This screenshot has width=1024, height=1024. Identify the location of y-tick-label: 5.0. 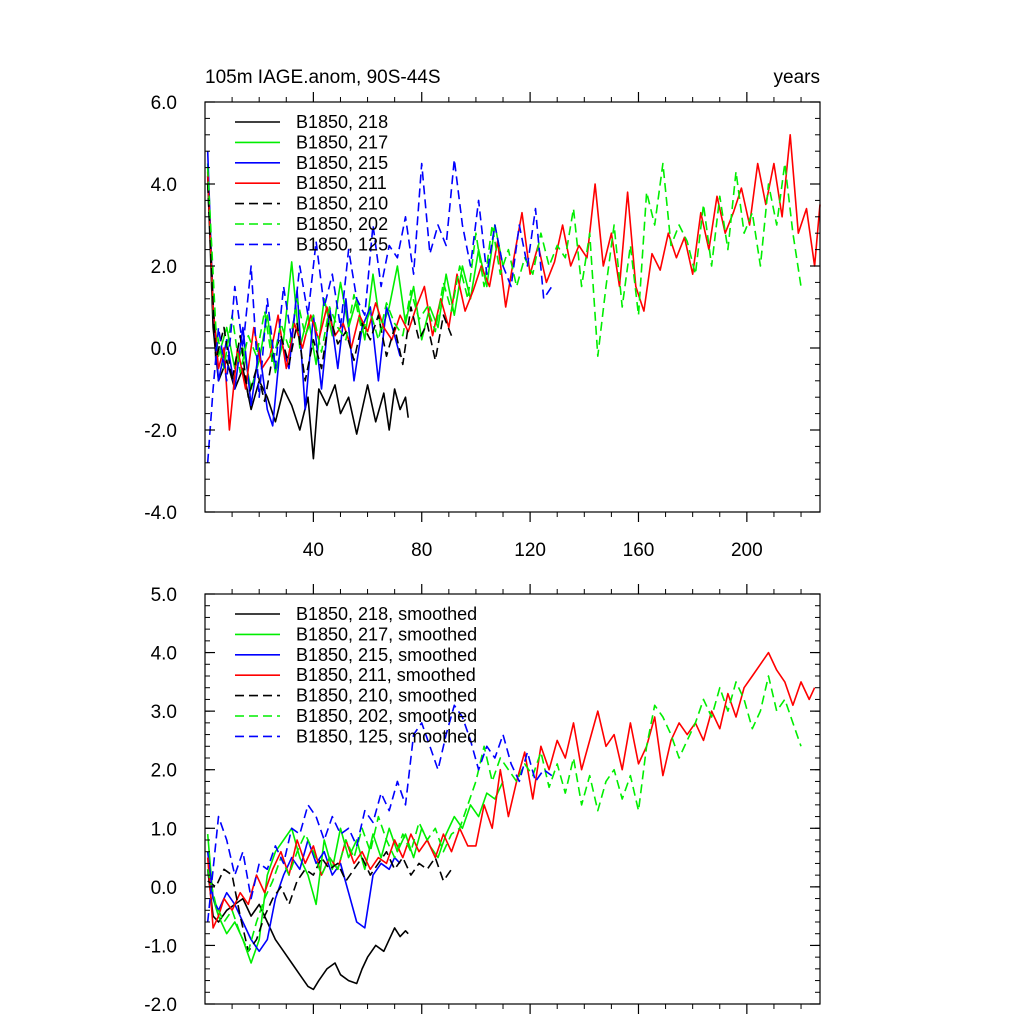
(164, 595).